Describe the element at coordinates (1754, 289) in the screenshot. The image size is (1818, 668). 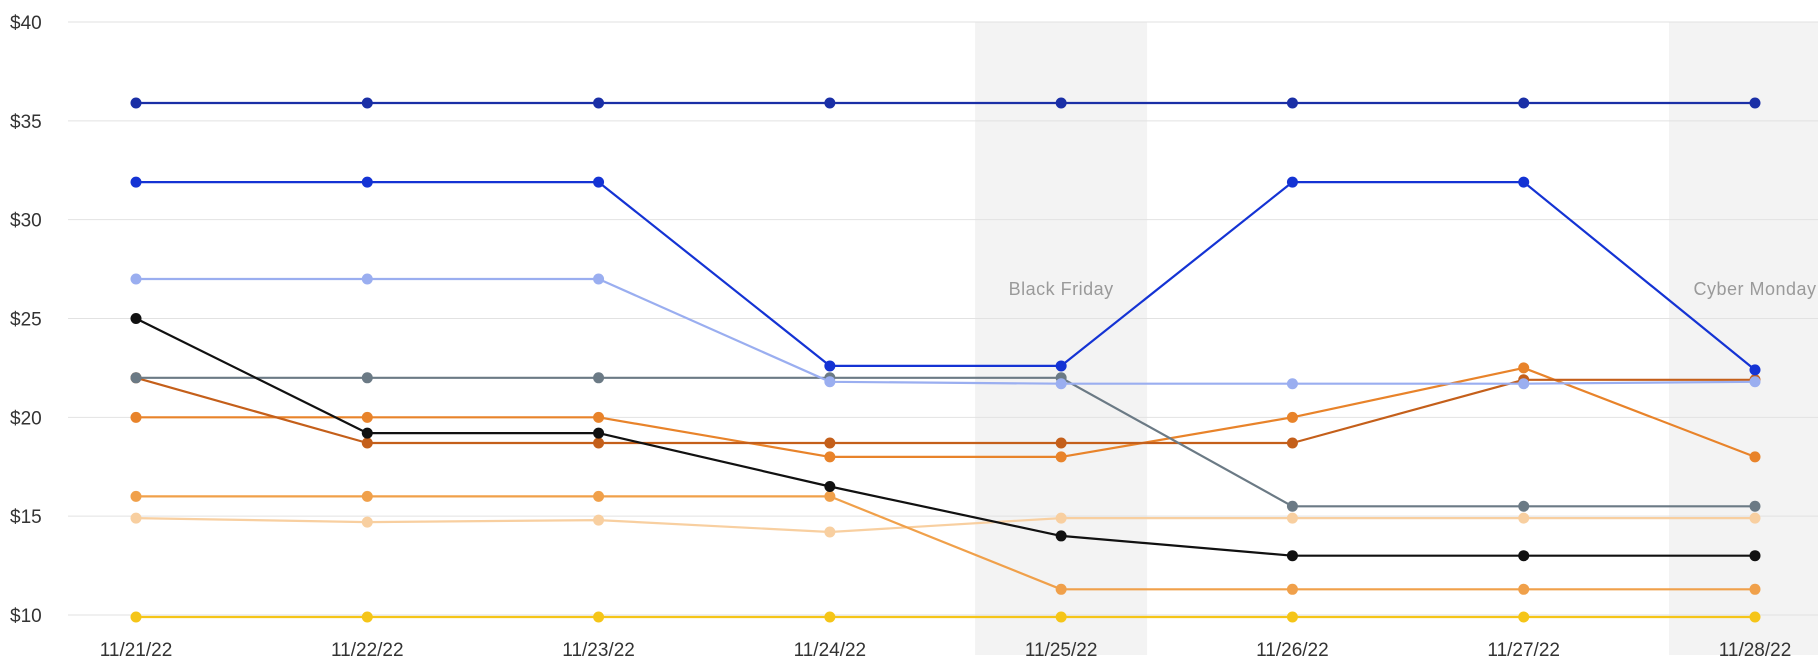
I see `band-label: Cyber Monday` at that location.